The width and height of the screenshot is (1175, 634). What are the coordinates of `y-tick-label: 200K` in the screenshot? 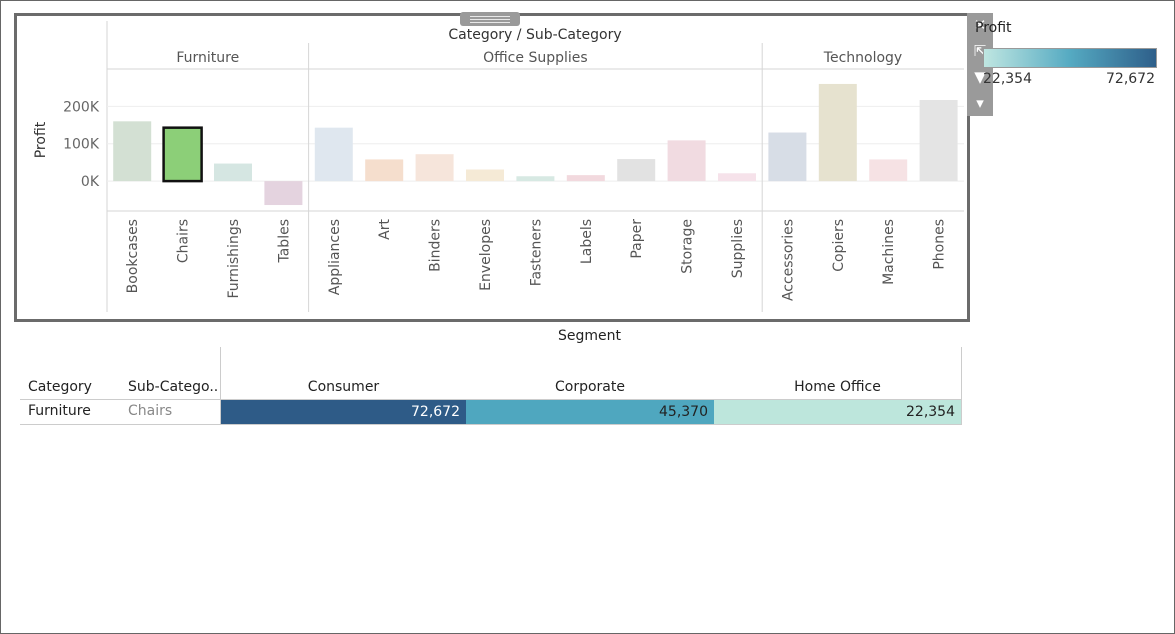 It's located at (81, 107).